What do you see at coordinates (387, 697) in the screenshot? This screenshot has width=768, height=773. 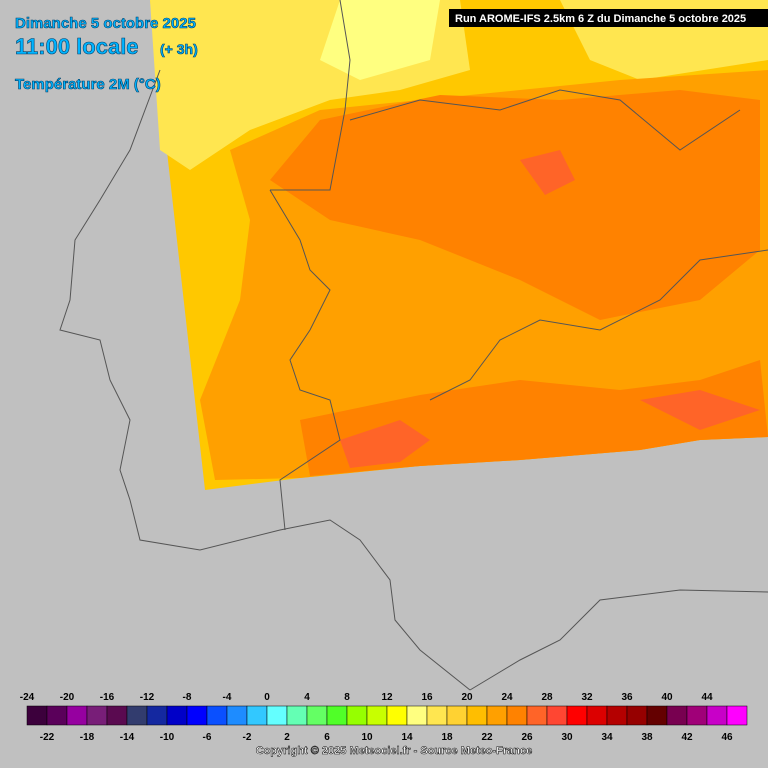 I see `legend-label: 12` at bounding box center [387, 697].